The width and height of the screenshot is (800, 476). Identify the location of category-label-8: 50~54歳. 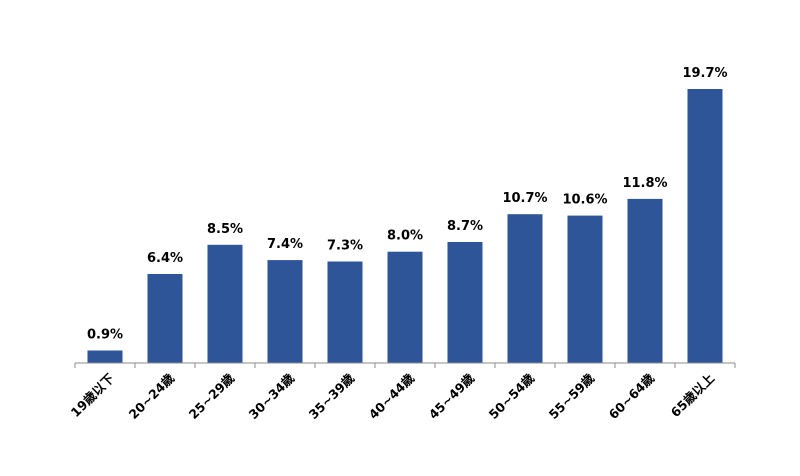
(512, 396).